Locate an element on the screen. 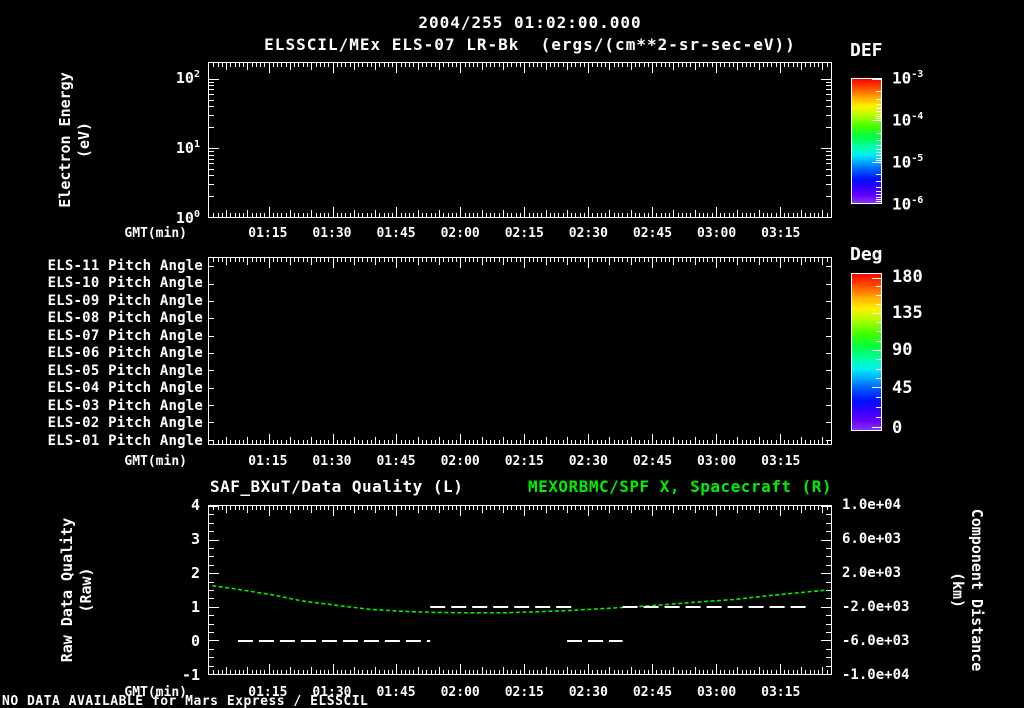 The height and width of the screenshot is (708, 1024). distance-ytick-label: -2.0e+03 is located at coordinates (876, 607).